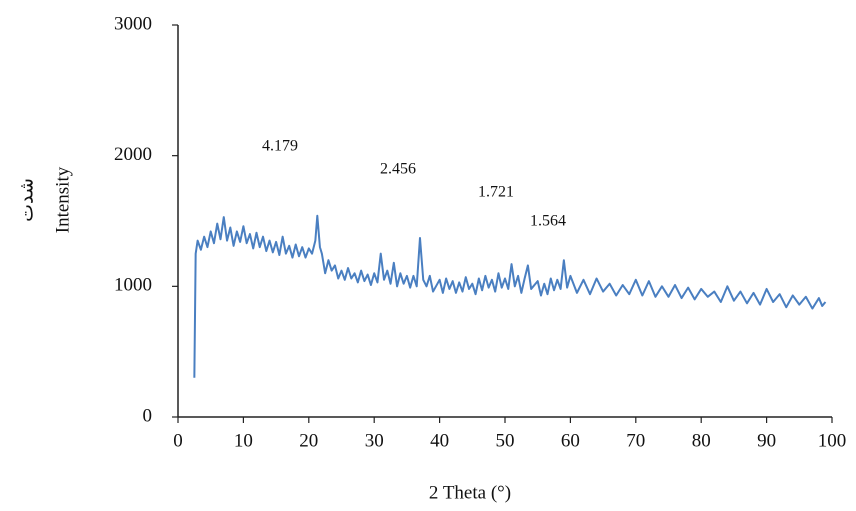 This screenshot has height=511, width=856. Describe the element at coordinates (832, 440) in the screenshot. I see `x-tick-label: 100` at that location.